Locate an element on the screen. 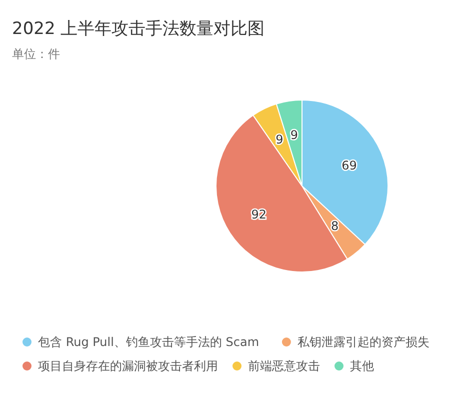  data-label: 8 is located at coordinates (334, 225).